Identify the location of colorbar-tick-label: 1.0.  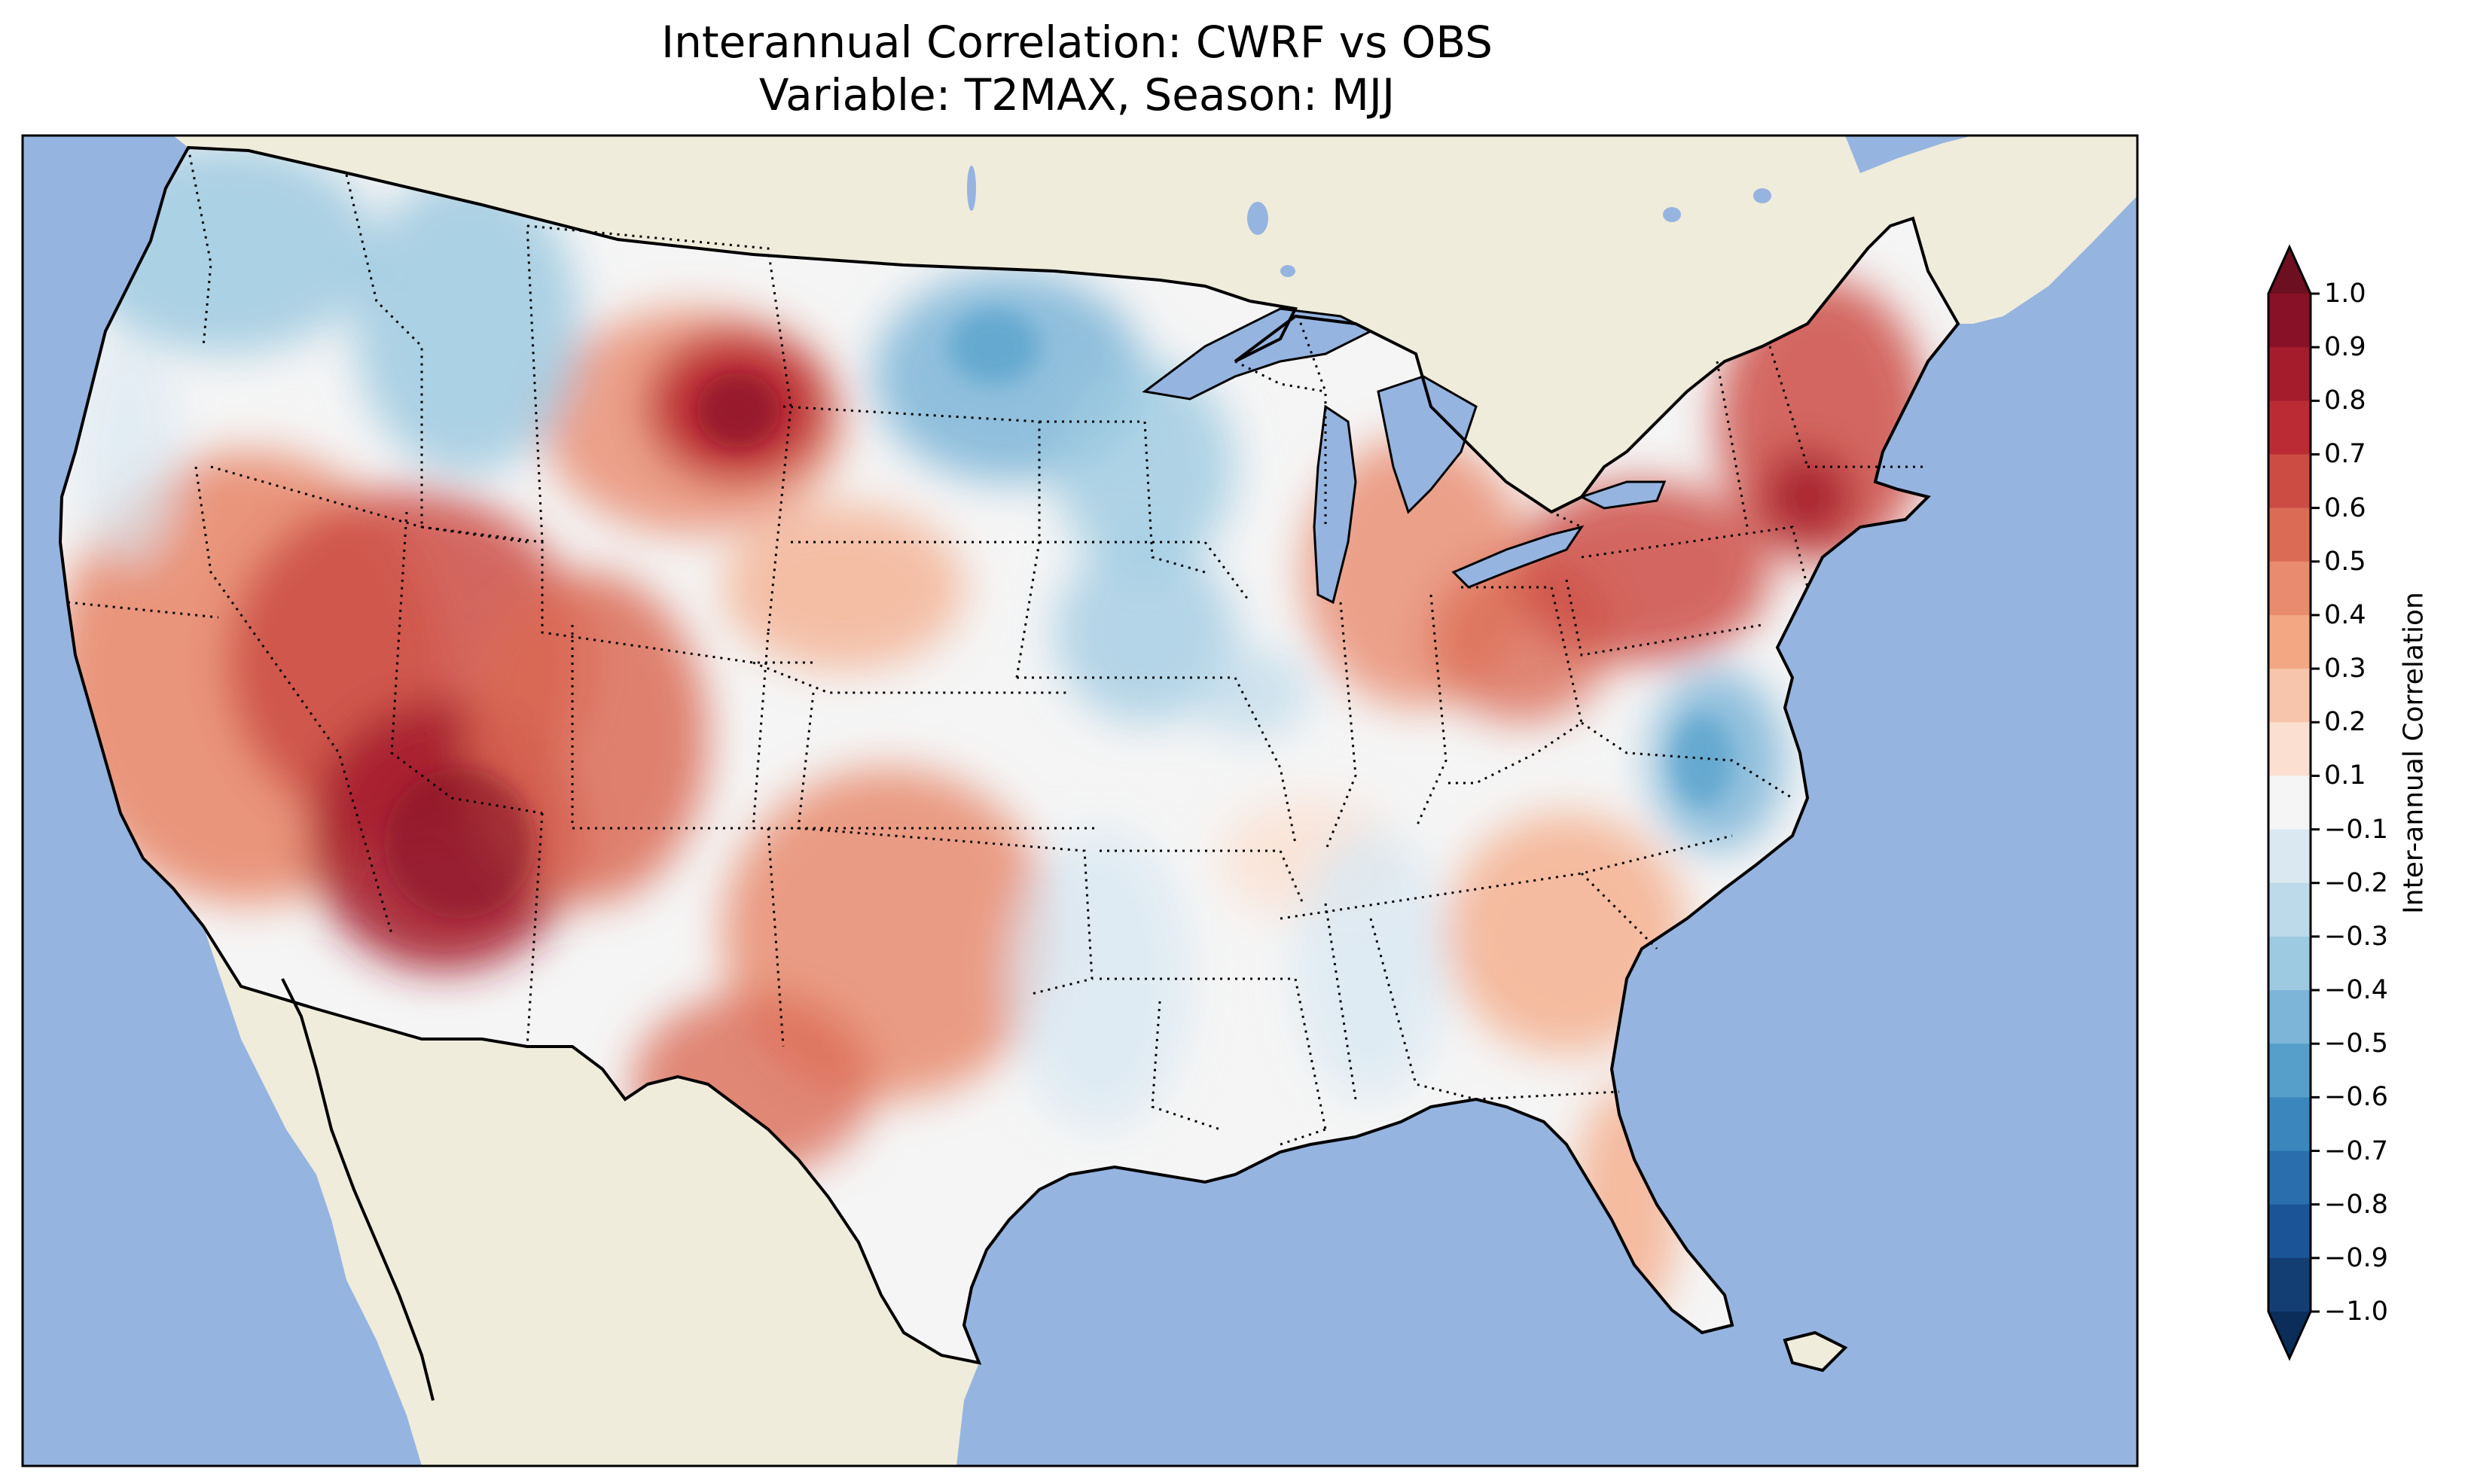
(2345, 294).